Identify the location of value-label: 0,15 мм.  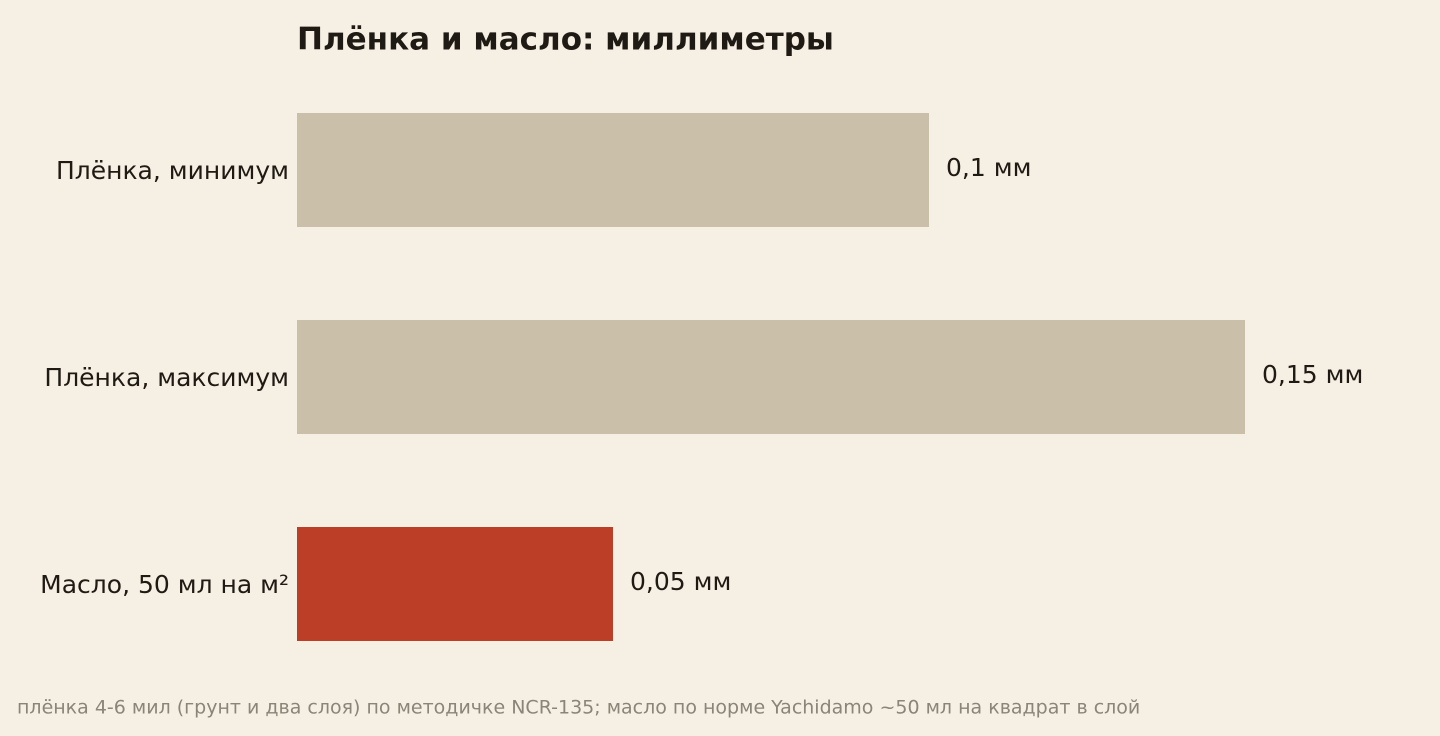
(1312, 374).